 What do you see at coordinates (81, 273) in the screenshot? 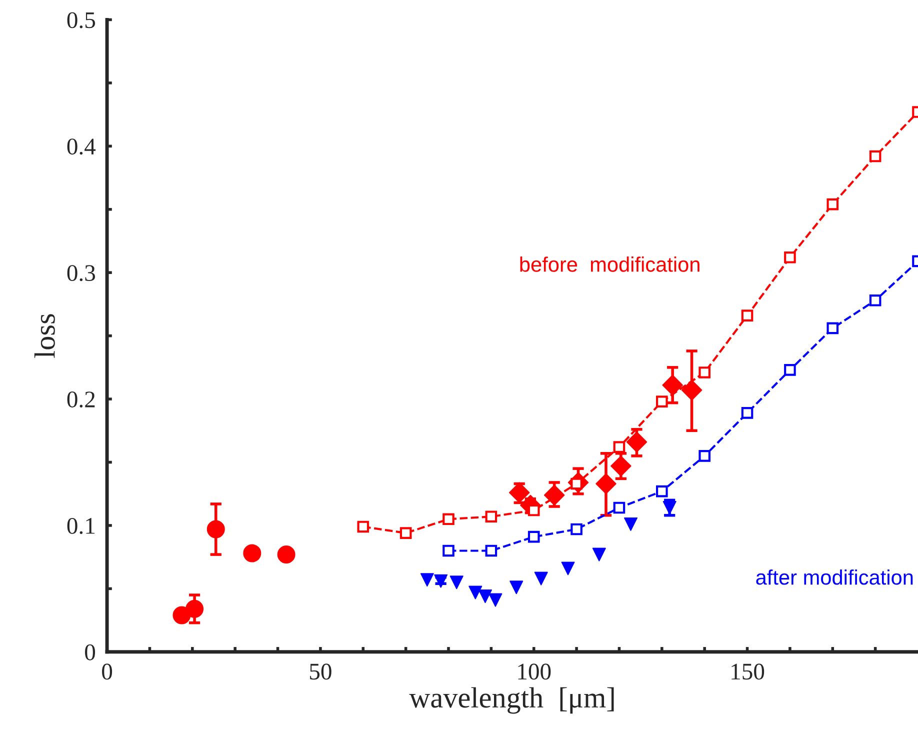
I see `y-tick-label: 0.3` at bounding box center [81, 273].